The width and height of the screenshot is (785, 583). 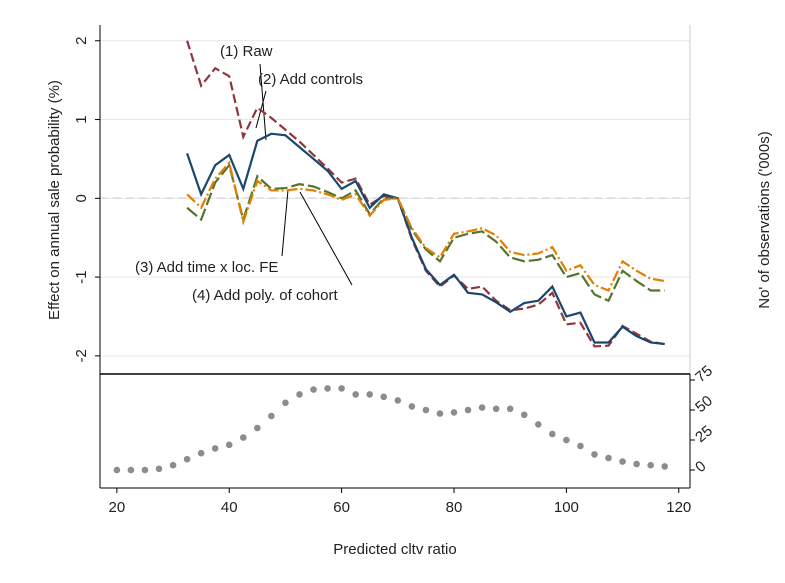 I want to click on annotation: (3) Add time x loc. FE, so click(x=206, y=267).